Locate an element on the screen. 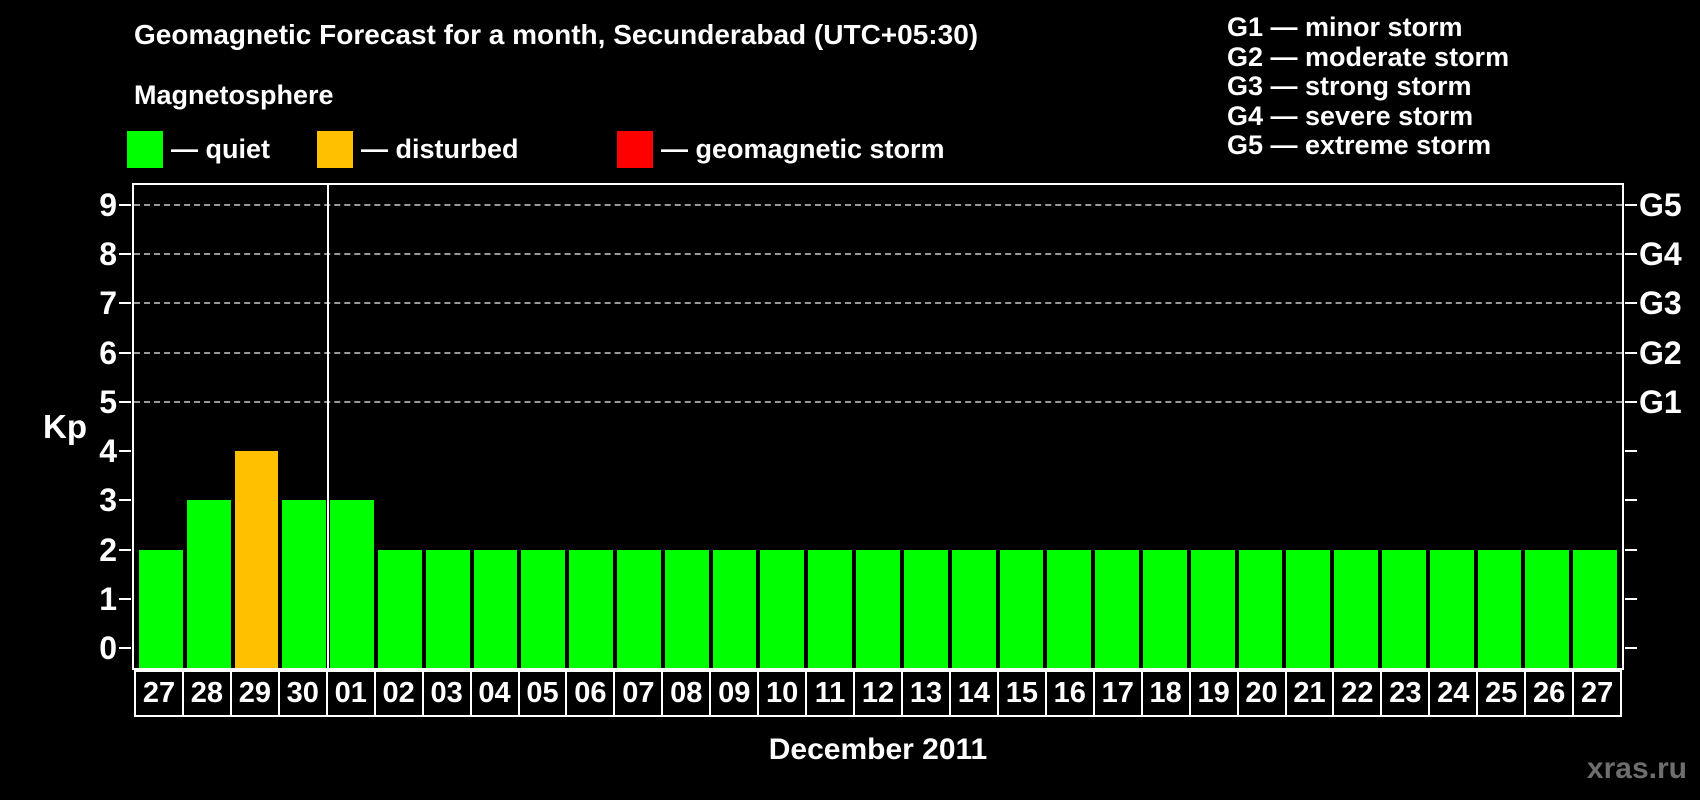 The image size is (1700, 800). day-cell-17: 17 is located at coordinates (1117, 693).